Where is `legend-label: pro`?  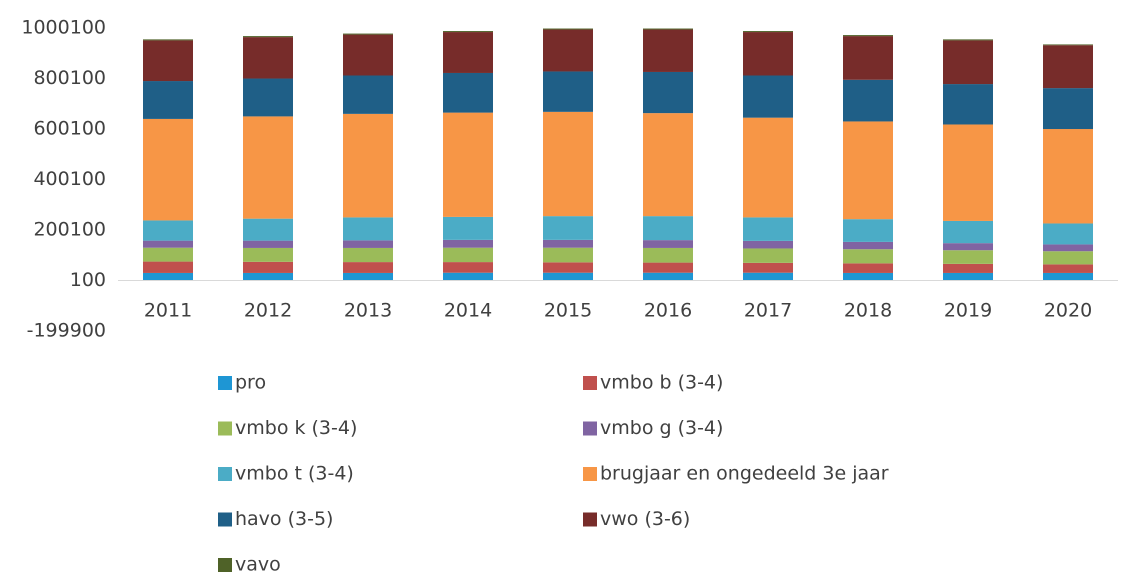 legend-label: pro is located at coordinates (250, 383).